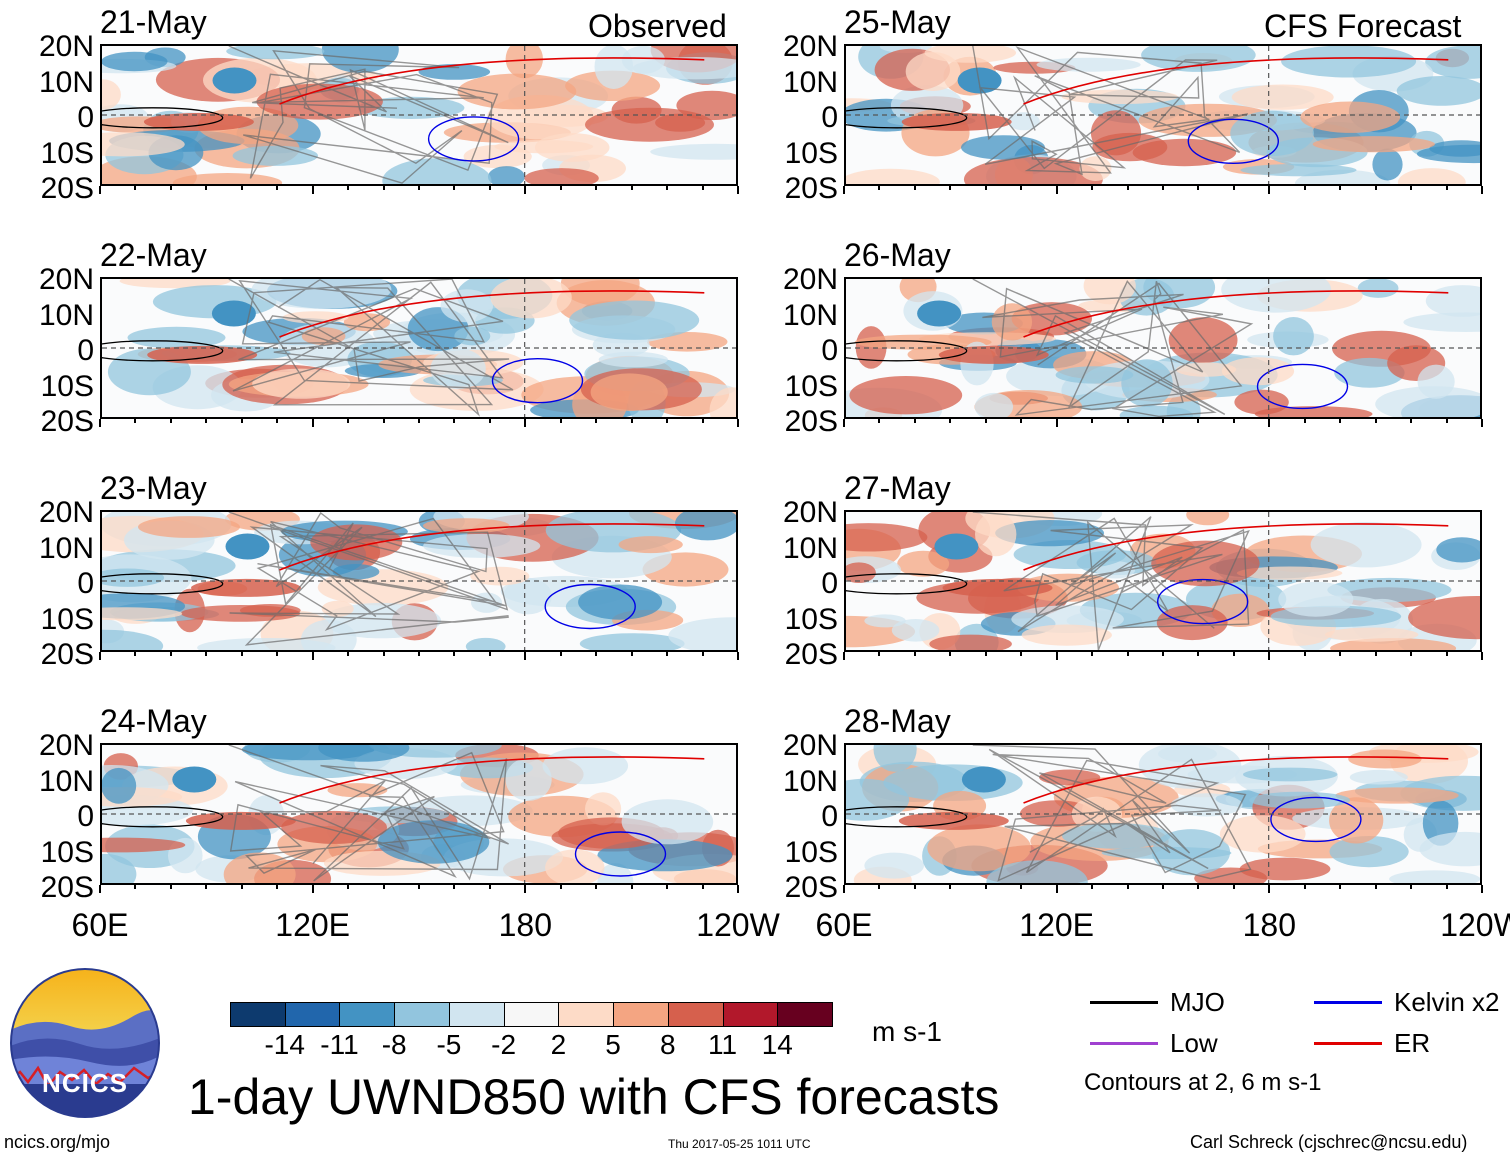 The image size is (1510, 1158). Describe the element at coordinates (57, 1142) in the screenshot. I see `footer-site: ncics.org/mjo` at that location.